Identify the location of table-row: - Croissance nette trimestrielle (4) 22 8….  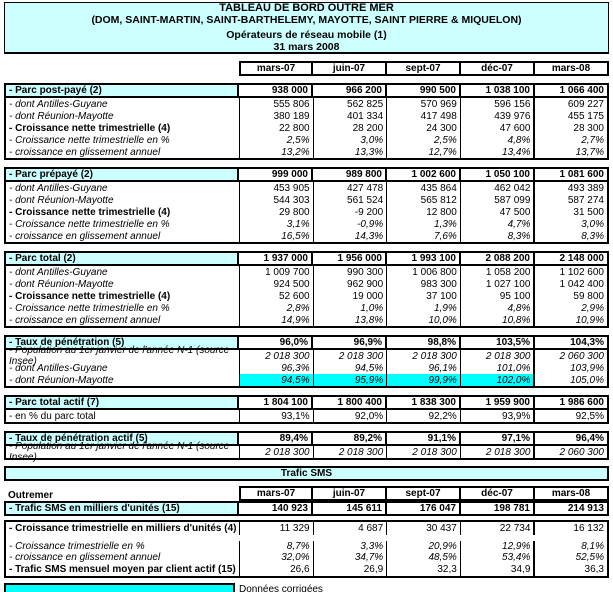
(306, 128).